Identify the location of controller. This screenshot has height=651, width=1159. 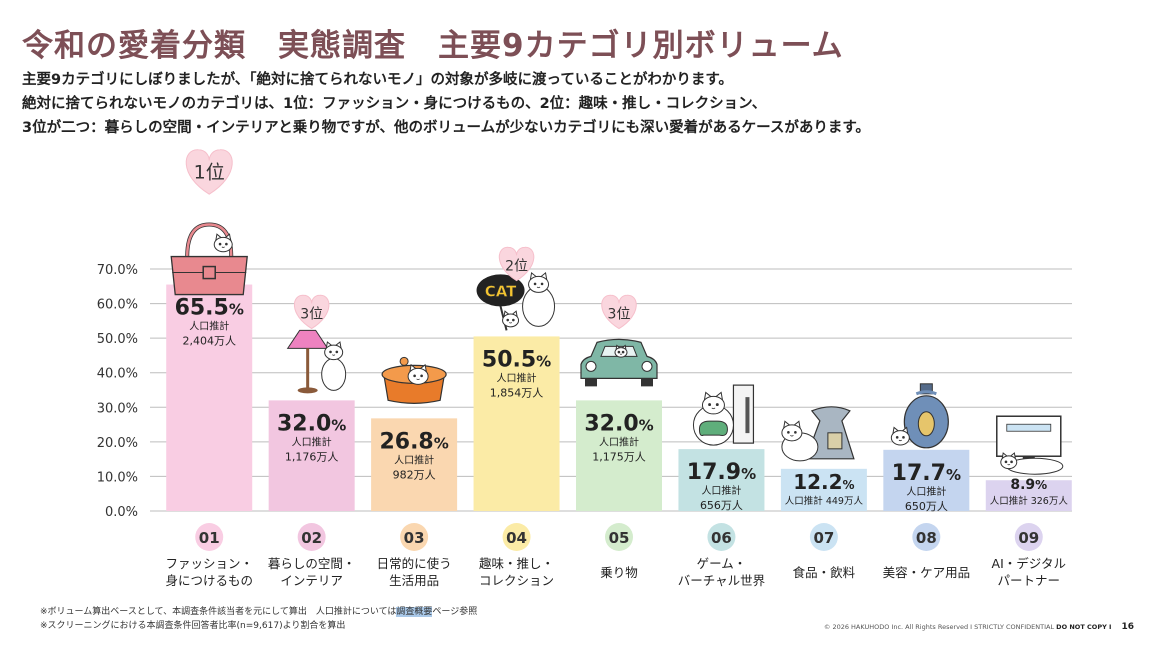
(713, 428).